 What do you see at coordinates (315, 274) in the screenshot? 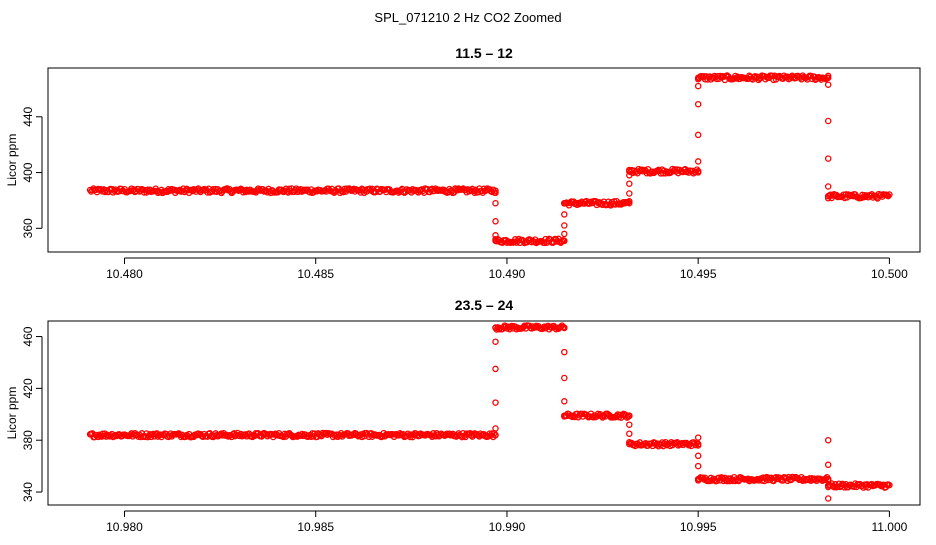
I see `x-tick-label: 10.485` at bounding box center [315, 274].